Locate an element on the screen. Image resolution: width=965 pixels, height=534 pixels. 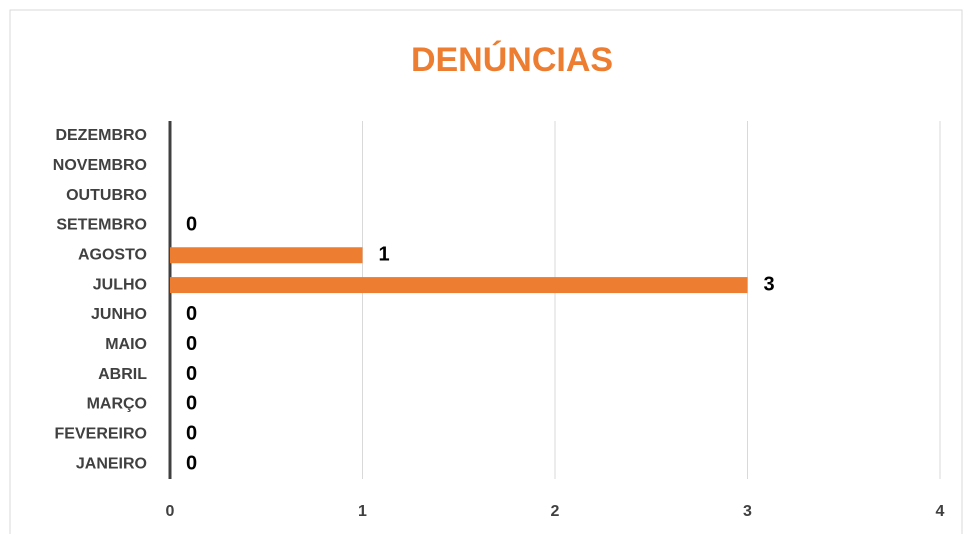
y-tick-label: ABRIL is located at coordinates (122, 374).